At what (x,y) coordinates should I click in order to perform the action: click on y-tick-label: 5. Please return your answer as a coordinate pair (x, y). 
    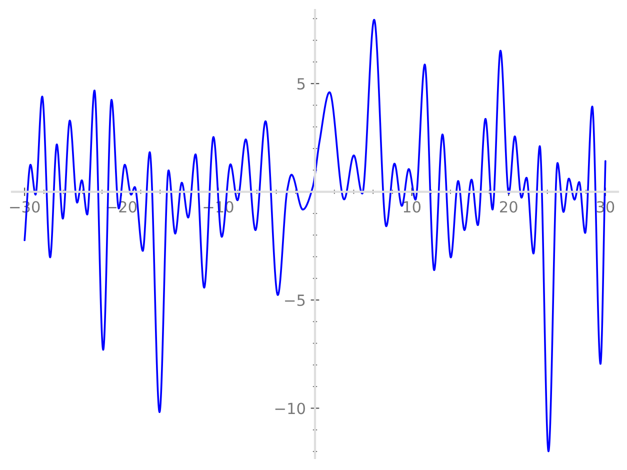
    Looking at the image, I should click on (301, 84).